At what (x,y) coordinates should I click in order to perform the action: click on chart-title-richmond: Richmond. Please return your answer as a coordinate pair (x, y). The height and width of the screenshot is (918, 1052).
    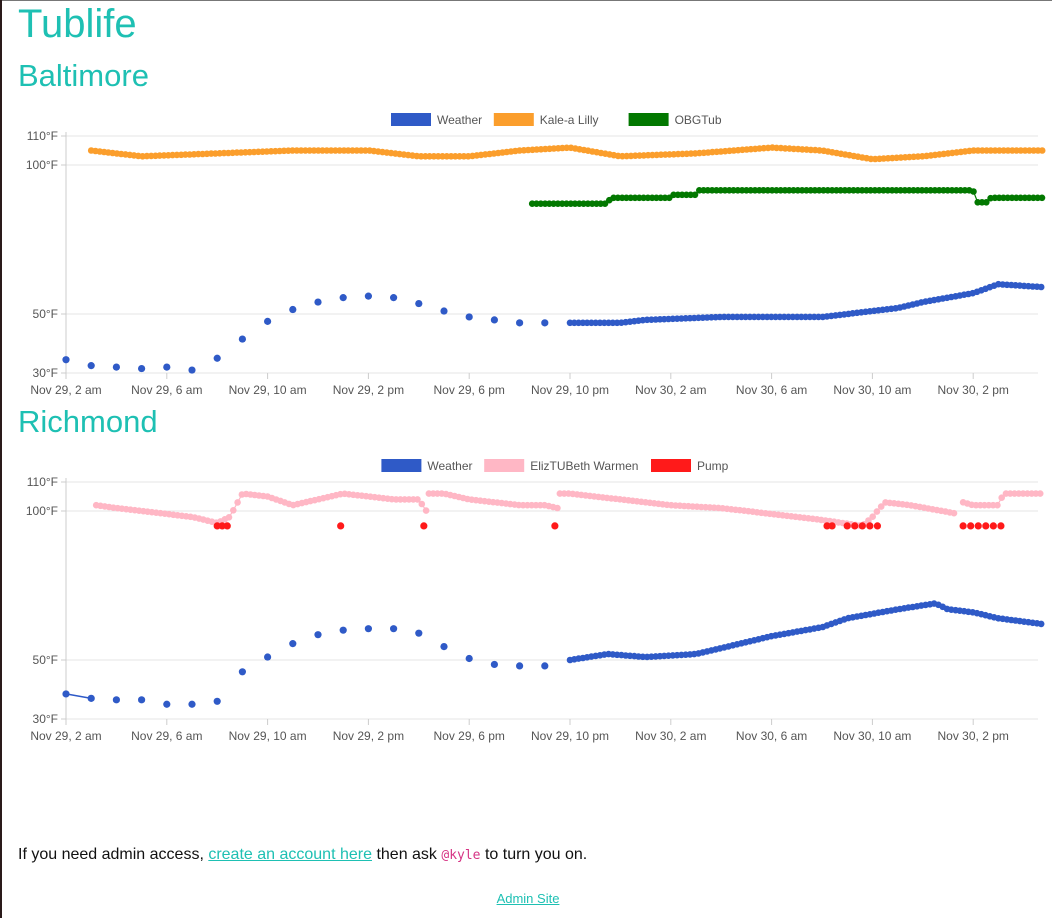
    Looking at the image, I should click on (88, 421).